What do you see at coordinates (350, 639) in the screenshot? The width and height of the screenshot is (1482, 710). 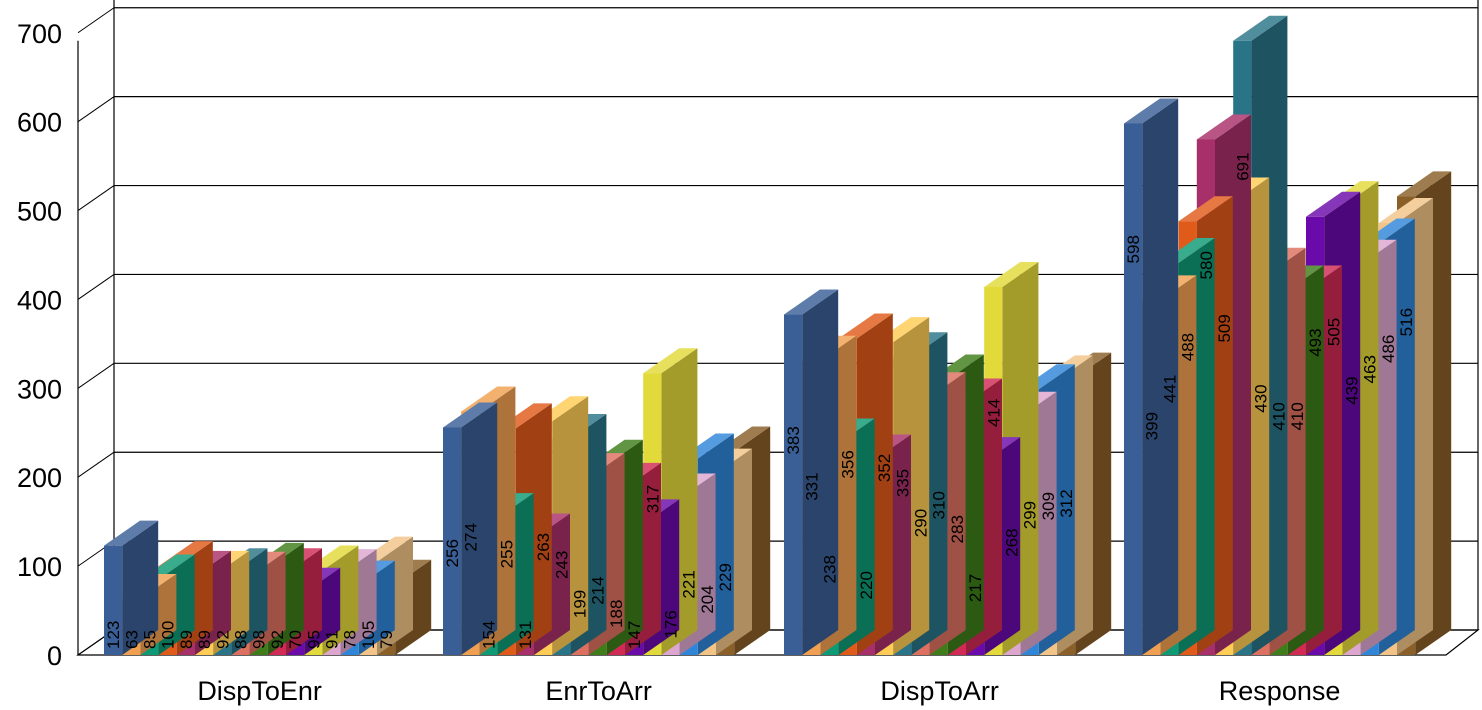 I see `data-label: 78` at bounding box center [350, 639].